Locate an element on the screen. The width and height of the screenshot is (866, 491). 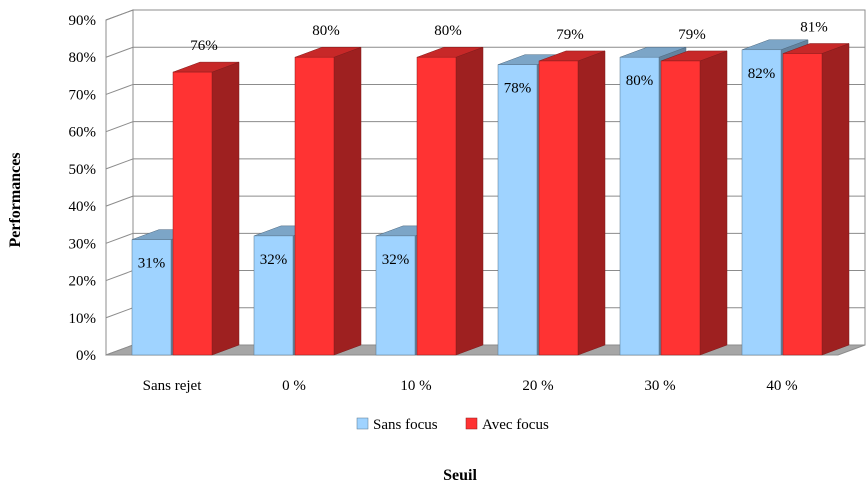
y-tick-label: 30% is located at coordinates (83, 244).